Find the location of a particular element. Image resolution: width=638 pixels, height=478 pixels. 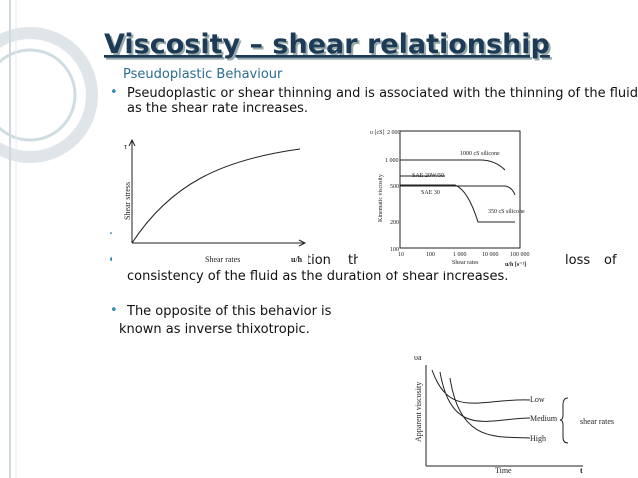

label: High is located at coordinates (538, 438).